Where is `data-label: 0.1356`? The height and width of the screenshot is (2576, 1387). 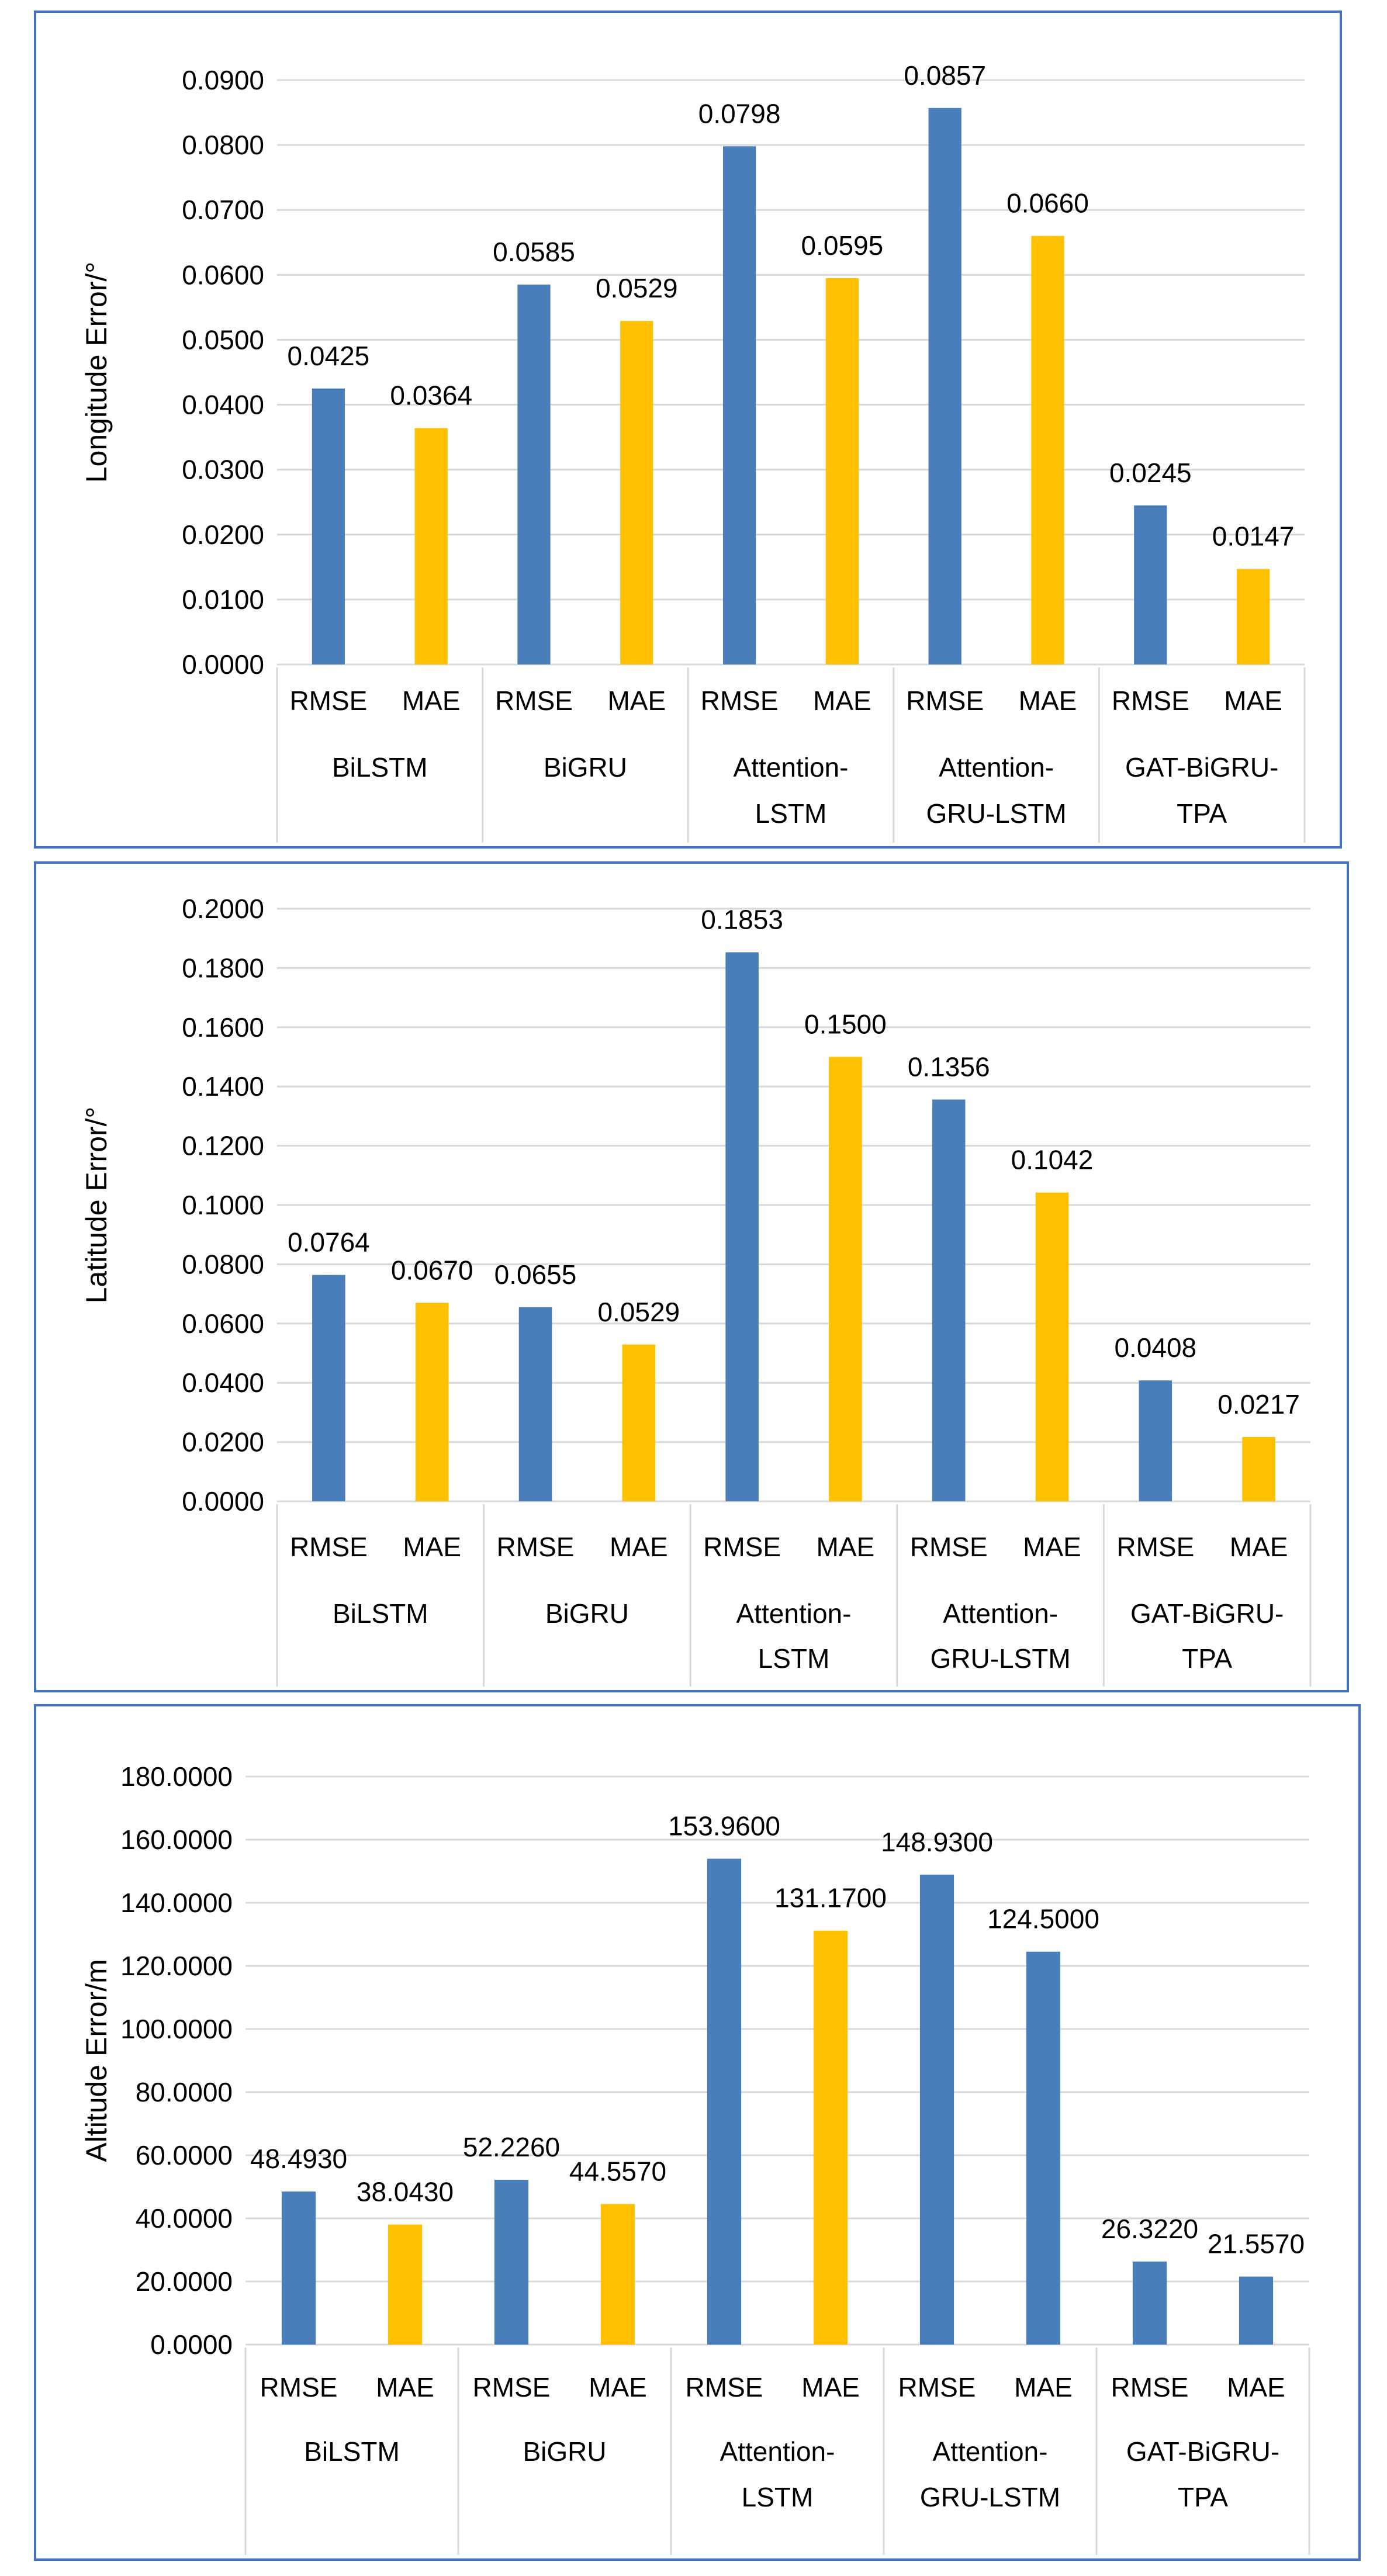
data-label: 0.1356 is located at coordinates (949, 1067).